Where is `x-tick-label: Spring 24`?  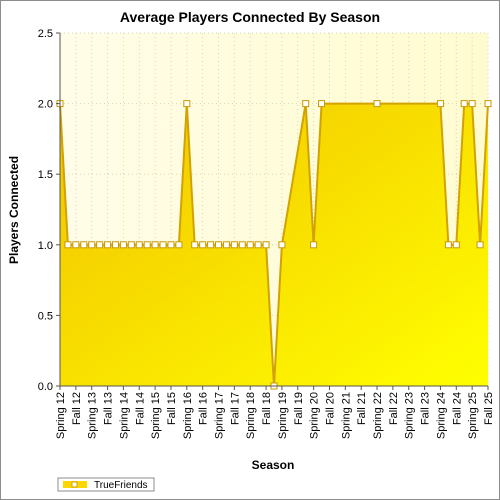
x-tick-label: Spring 24 is located at coordinates (441, 415).